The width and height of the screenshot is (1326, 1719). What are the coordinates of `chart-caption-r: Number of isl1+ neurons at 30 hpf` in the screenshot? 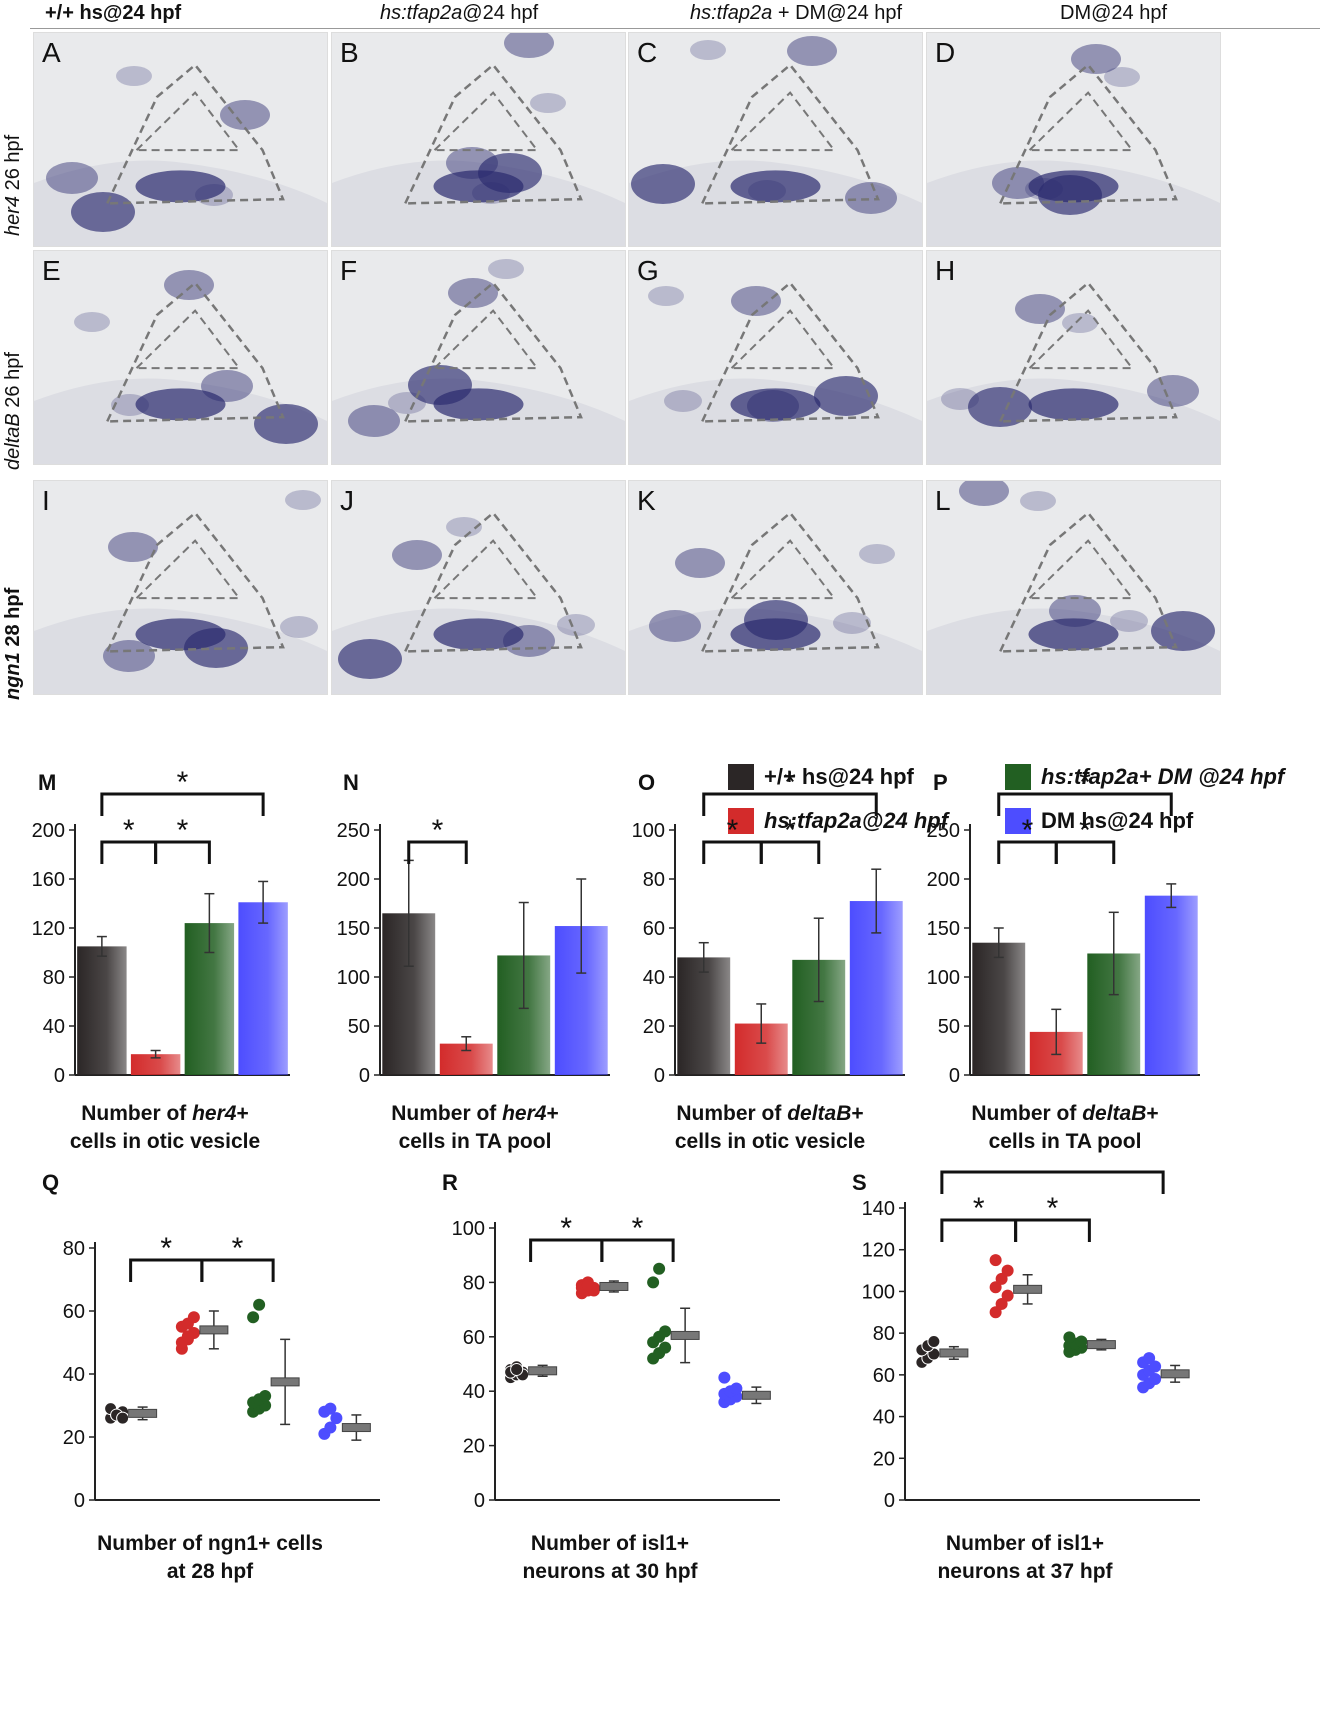 It's located at (610, 1558).